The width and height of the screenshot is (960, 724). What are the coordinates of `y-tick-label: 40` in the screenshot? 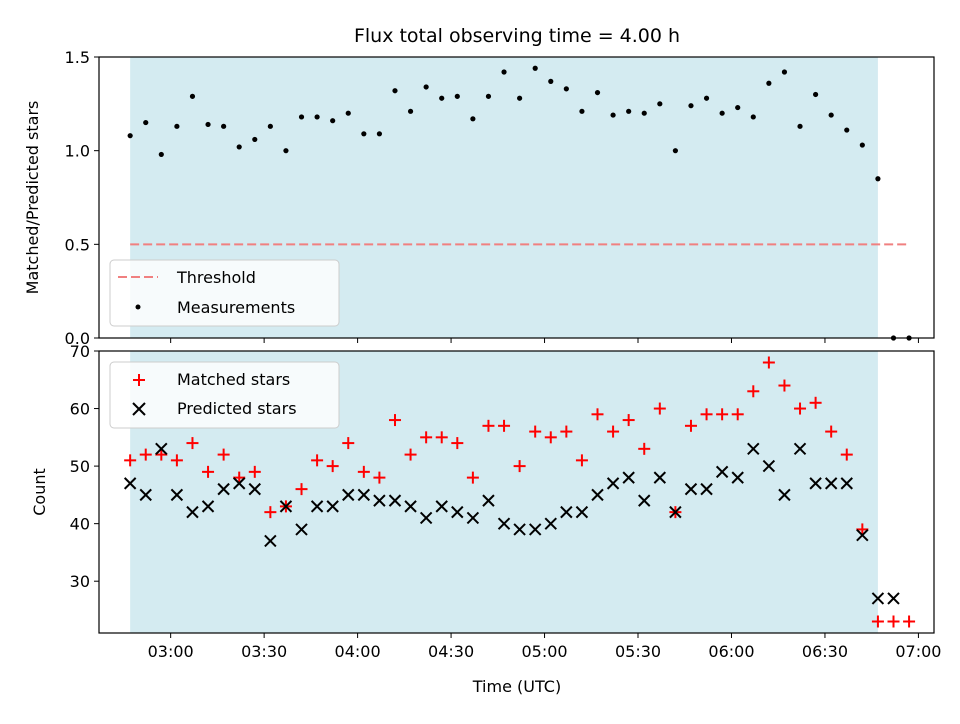 It's located at (80, 524).